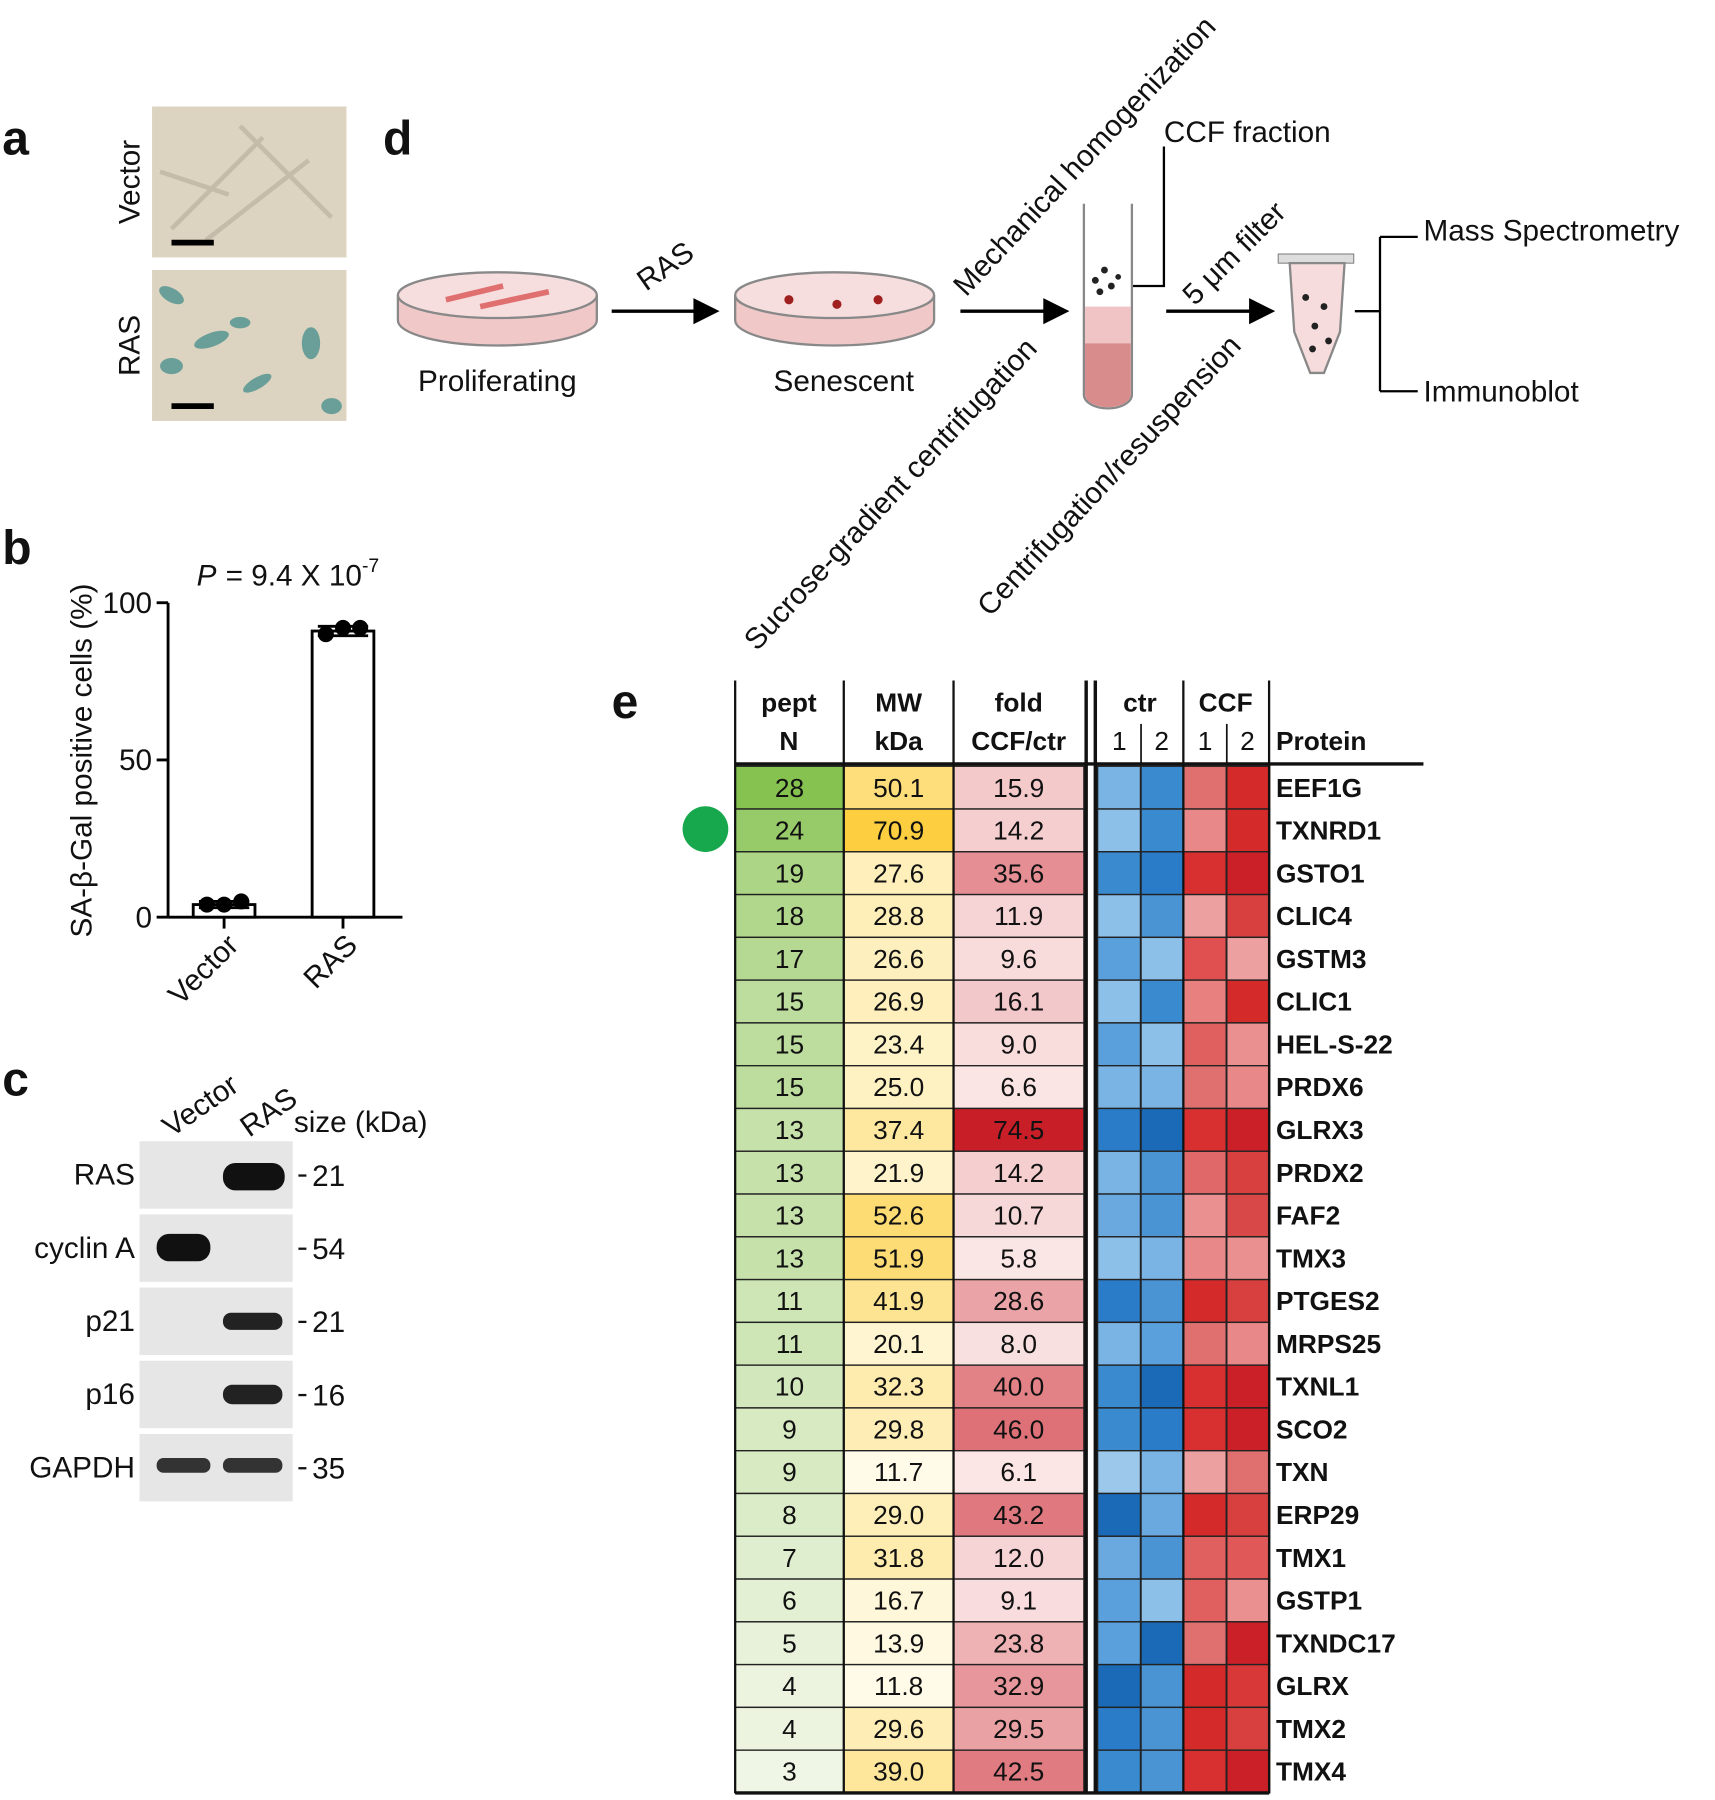 This screenshot has width=1715, height=1800. Describe the element at coordinates (898, 1729) in the screenshot. I see `cell-text: 29.6` at that location.